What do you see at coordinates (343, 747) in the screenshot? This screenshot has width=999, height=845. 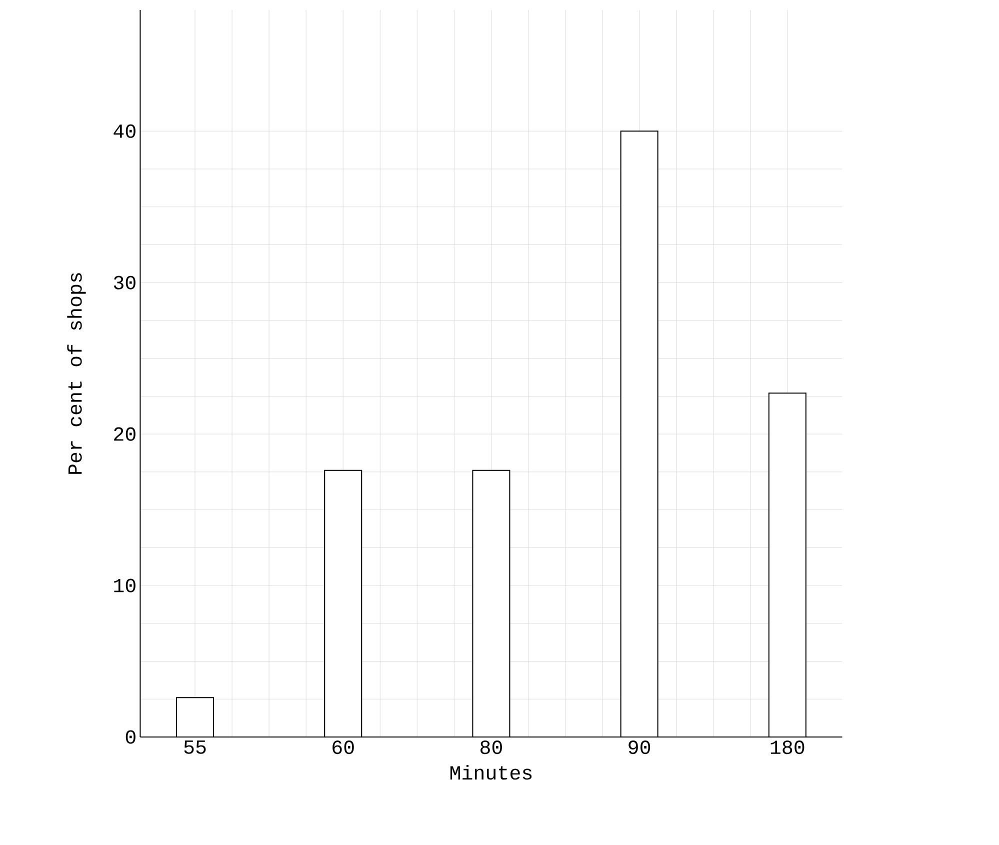 I see `x-tick-label: 60` at bounding box center [343, 747].